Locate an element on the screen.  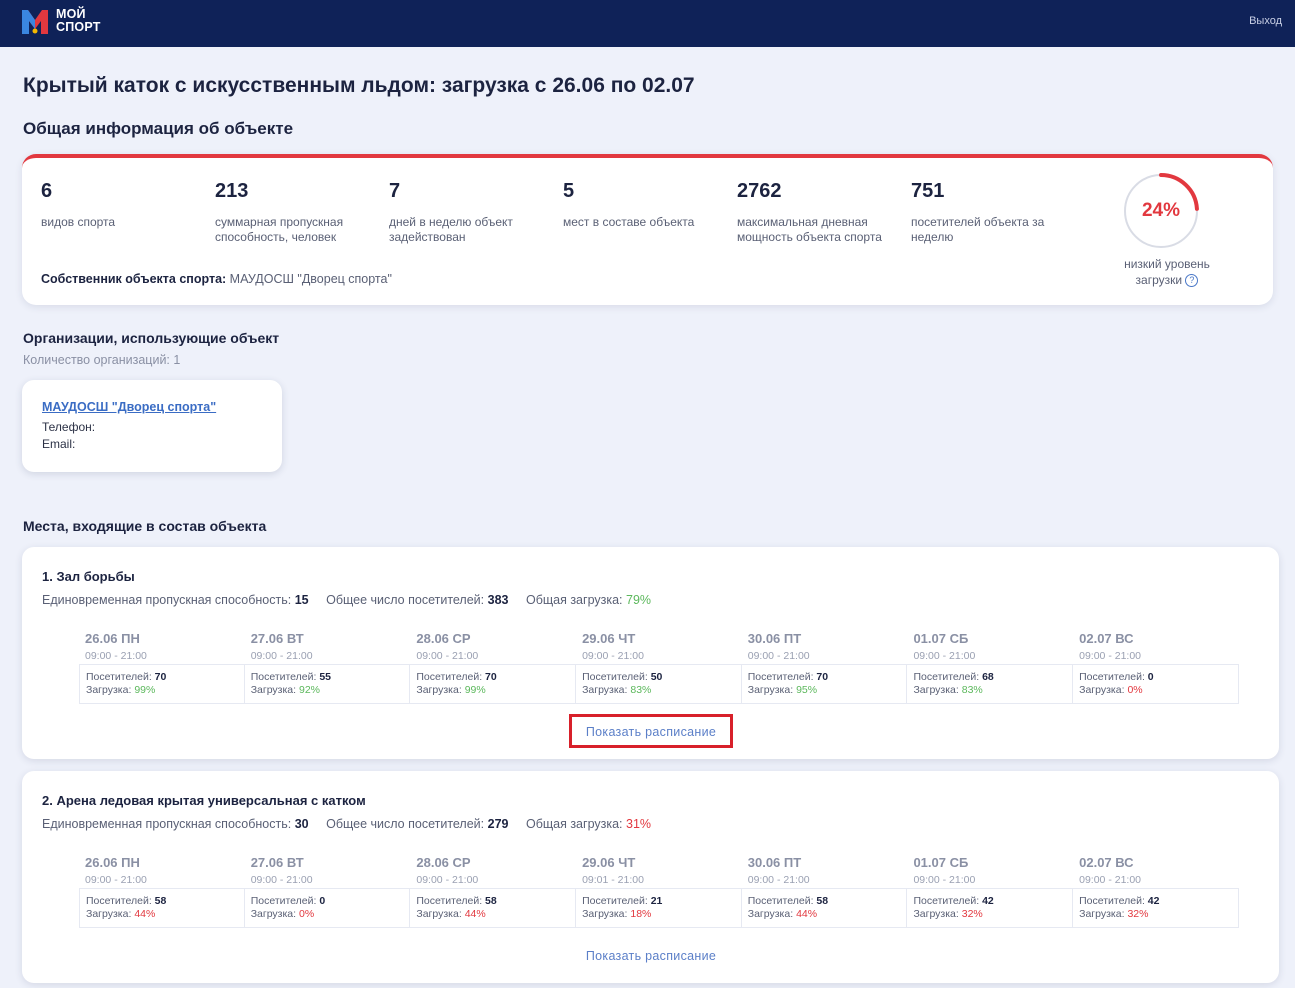
stat-days: 7 дней в неделю объект задействован is located at coordinates (469, 212).